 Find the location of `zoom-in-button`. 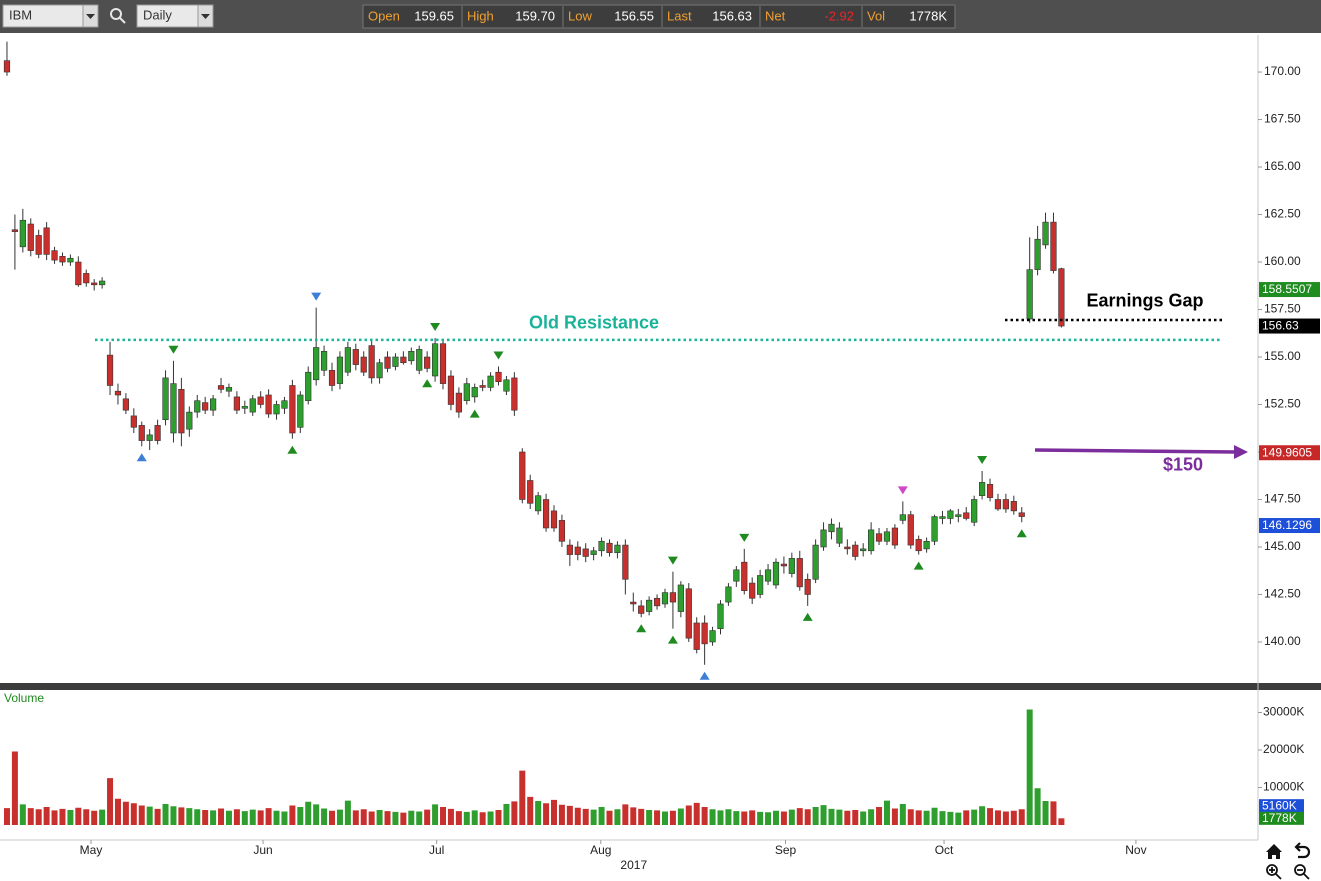

zoom-in-button is located at coordinates (1274, 872).